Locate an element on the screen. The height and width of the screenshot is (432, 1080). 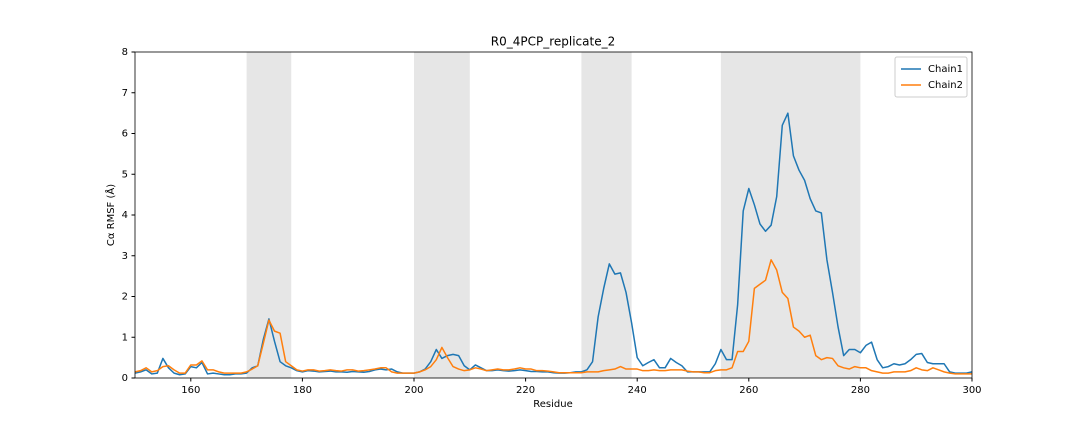
x-axis-label: Residue is located at coordinates (552, 404).